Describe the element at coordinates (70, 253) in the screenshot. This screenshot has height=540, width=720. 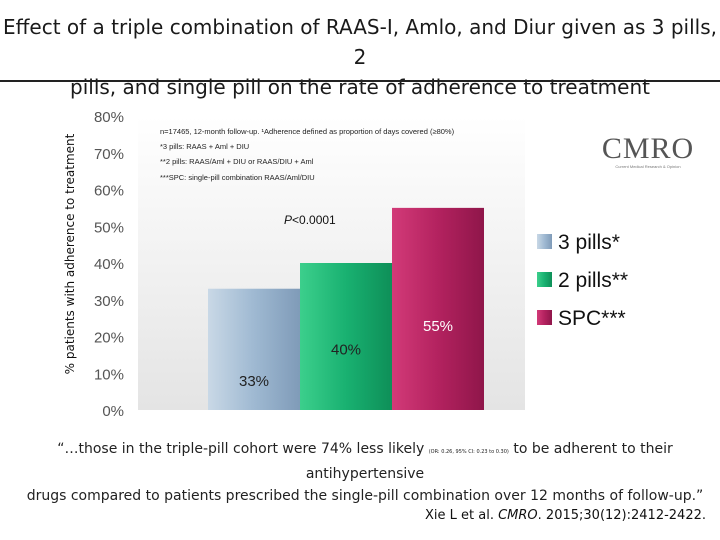
I see `y-axis-label: % patients with adherence to treatment` at that location.